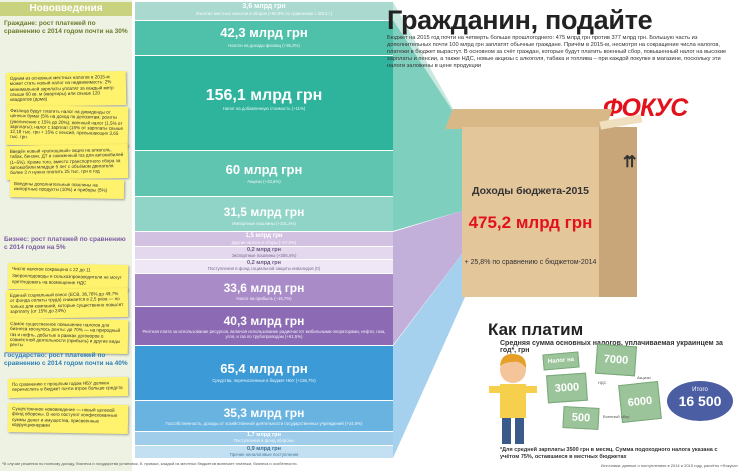  I want to click on band-value: 31,5 млрд грн, so click(264, 212).